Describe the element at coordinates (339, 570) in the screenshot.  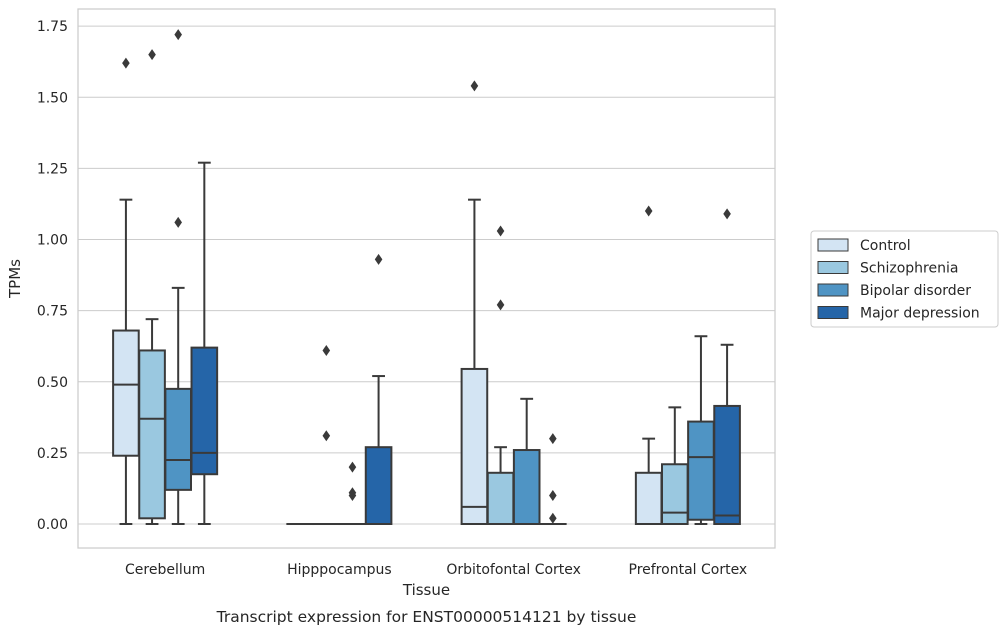
I see `x-tick-label: Hipppocampus` at that location.